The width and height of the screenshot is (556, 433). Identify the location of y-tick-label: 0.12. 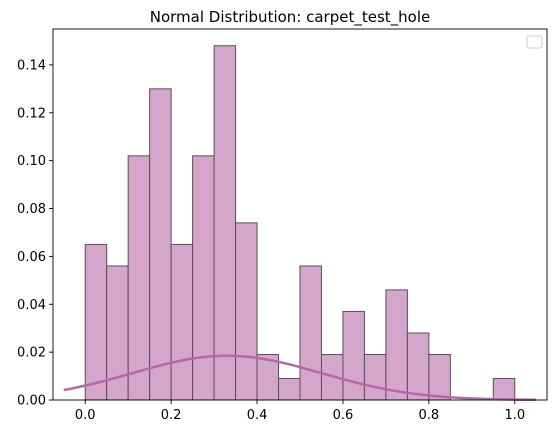
(31, 113).